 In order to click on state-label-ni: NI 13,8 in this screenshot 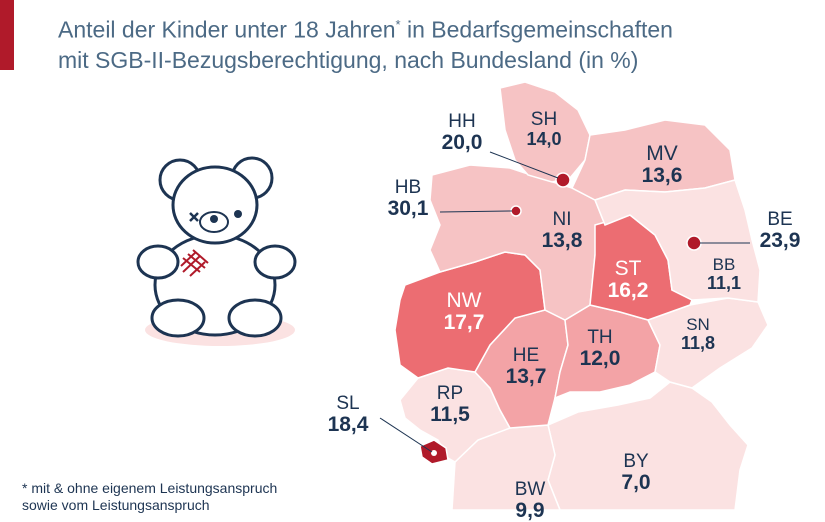, I will do `click(562, 230)`.